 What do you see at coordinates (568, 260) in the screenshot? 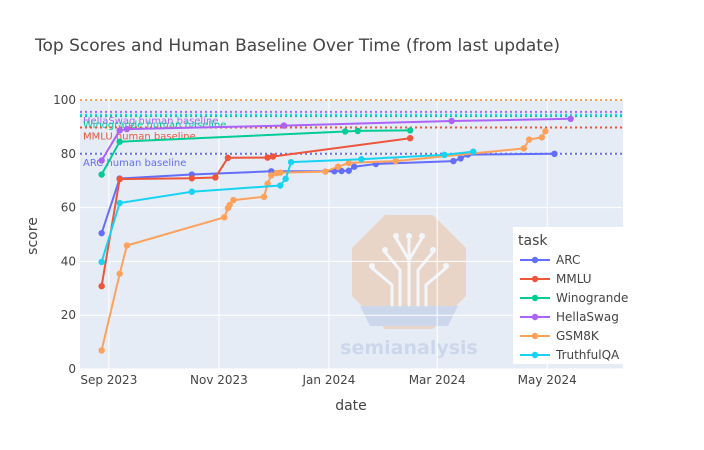
I see `legend-item-label: ARC` at bounding box center [568, 260].